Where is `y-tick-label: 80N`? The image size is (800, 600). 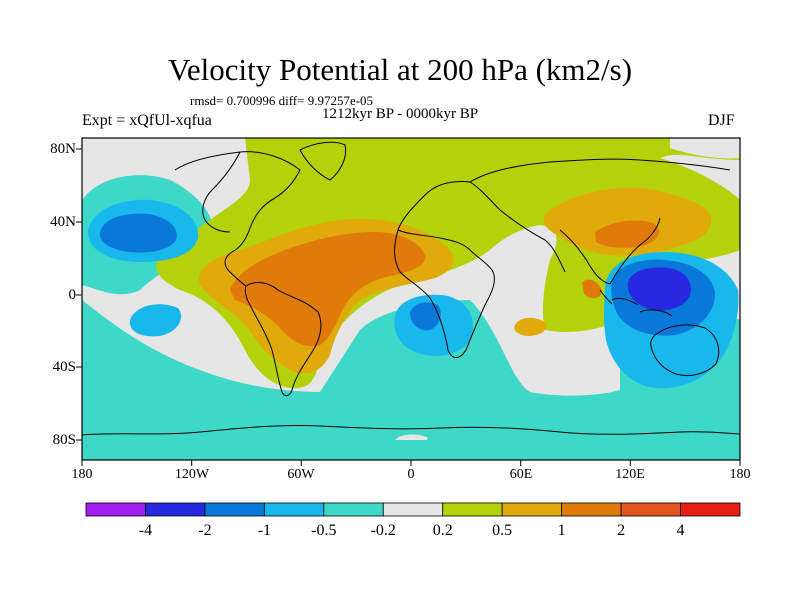
y-tick-label: 80N is located at coordinates (63, 149).